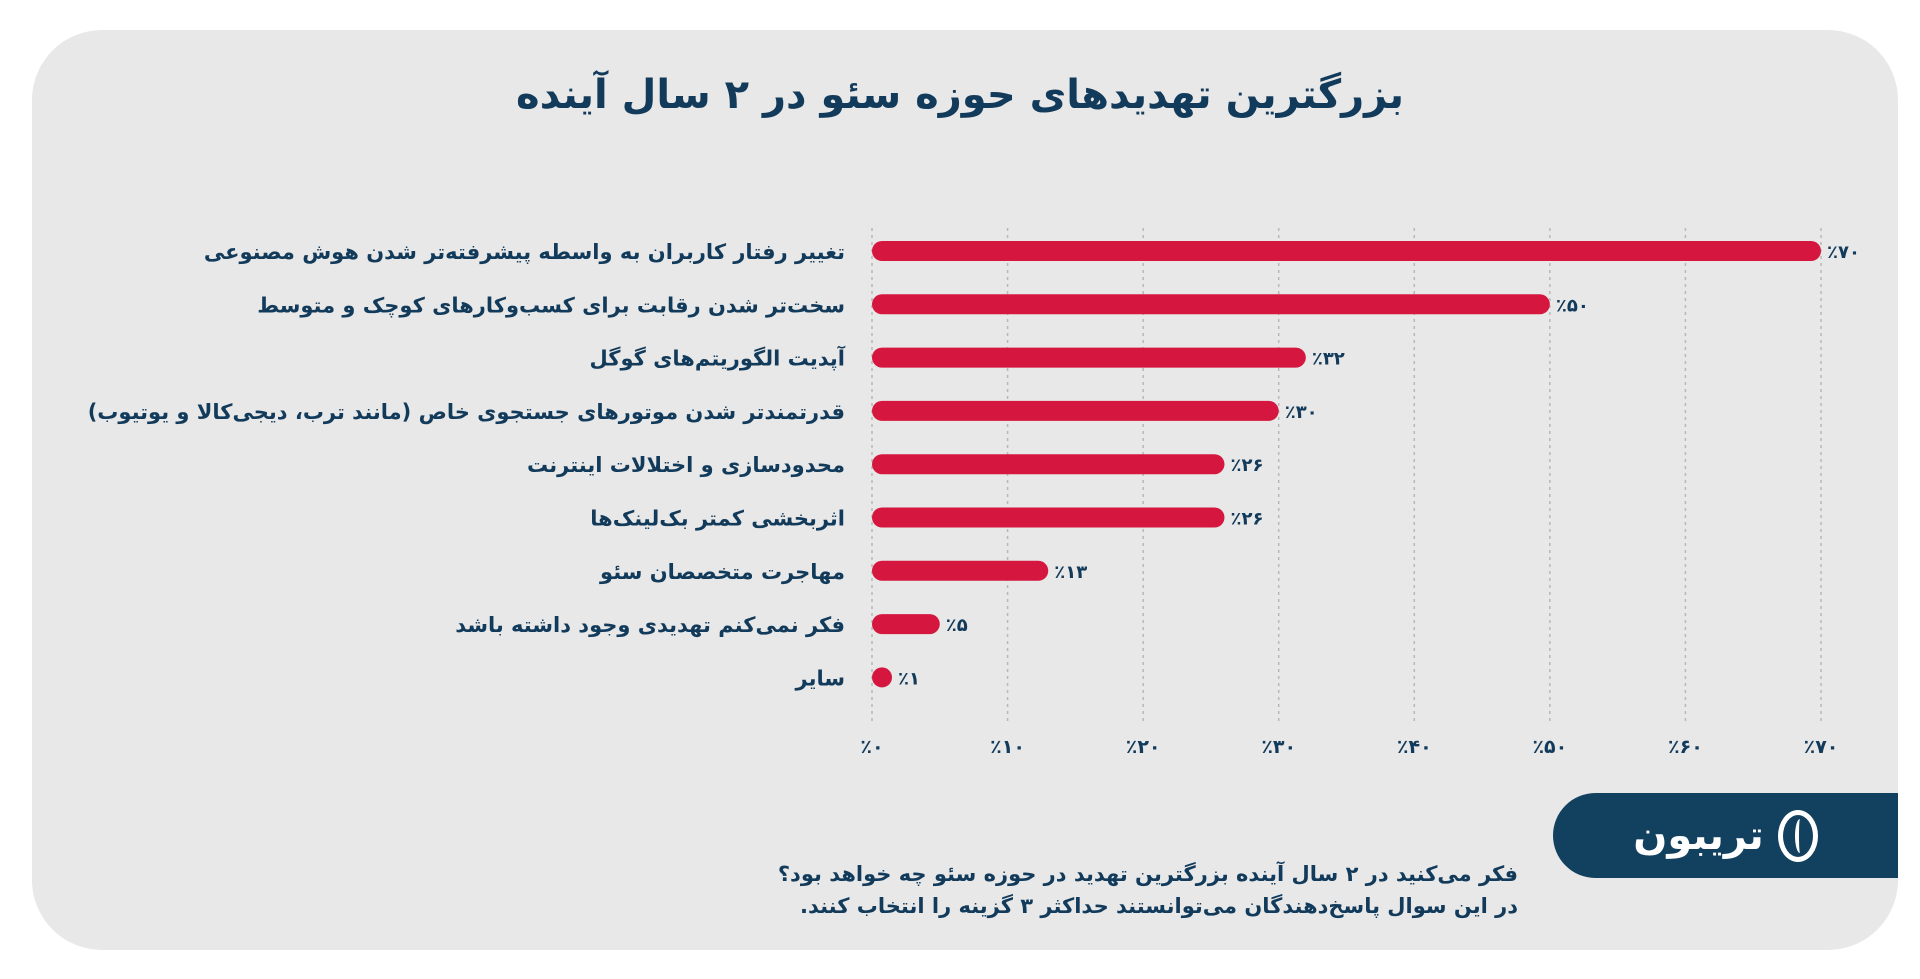  Describe the element at coordinates (871, 747) in the screenshot. I see `x-tick-label: ٪۰` at that location.